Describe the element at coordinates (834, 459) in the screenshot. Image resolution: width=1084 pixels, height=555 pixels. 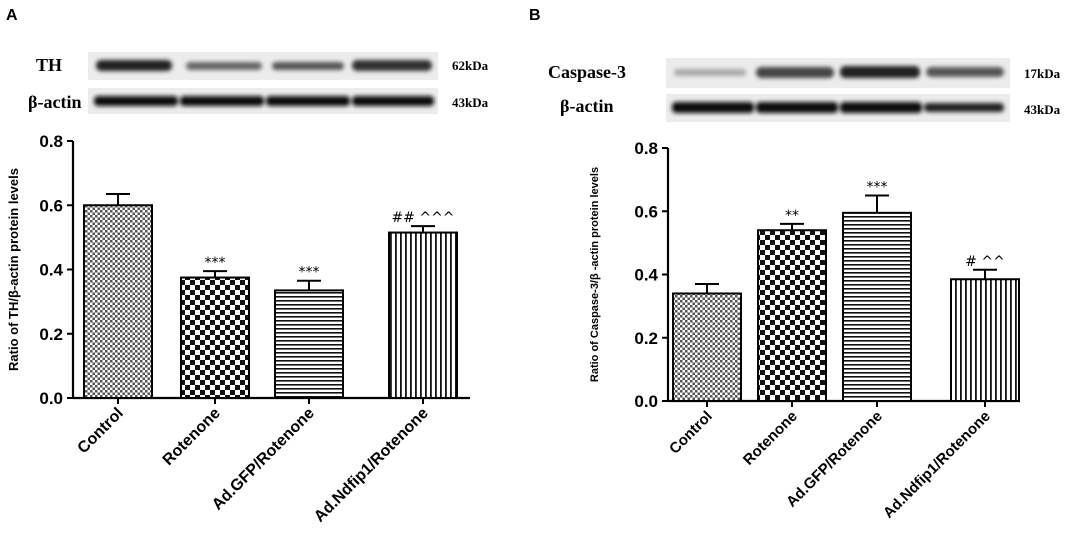
I see `panel-b-category-label: Ad.GFP/Rotenone` at that location.